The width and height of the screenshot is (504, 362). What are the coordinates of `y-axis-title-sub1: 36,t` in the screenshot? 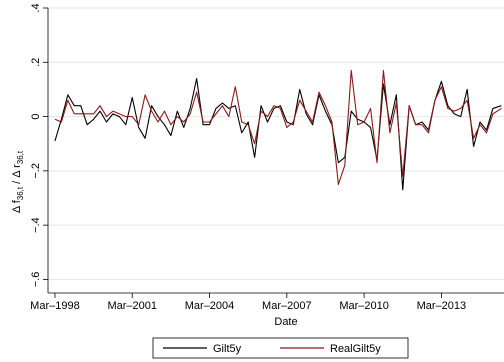 It's located at (20, 193).